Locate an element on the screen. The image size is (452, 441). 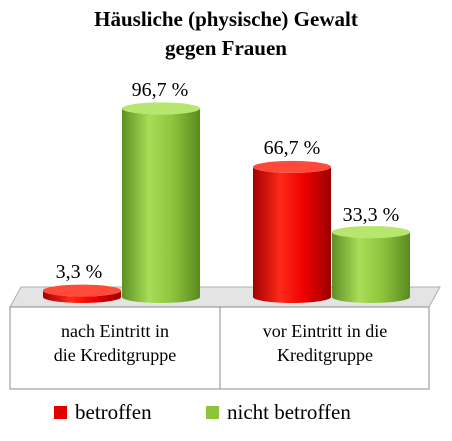
data-label-nicht-betroffen-1: 96,7 % is located at coordinates (160, 90).